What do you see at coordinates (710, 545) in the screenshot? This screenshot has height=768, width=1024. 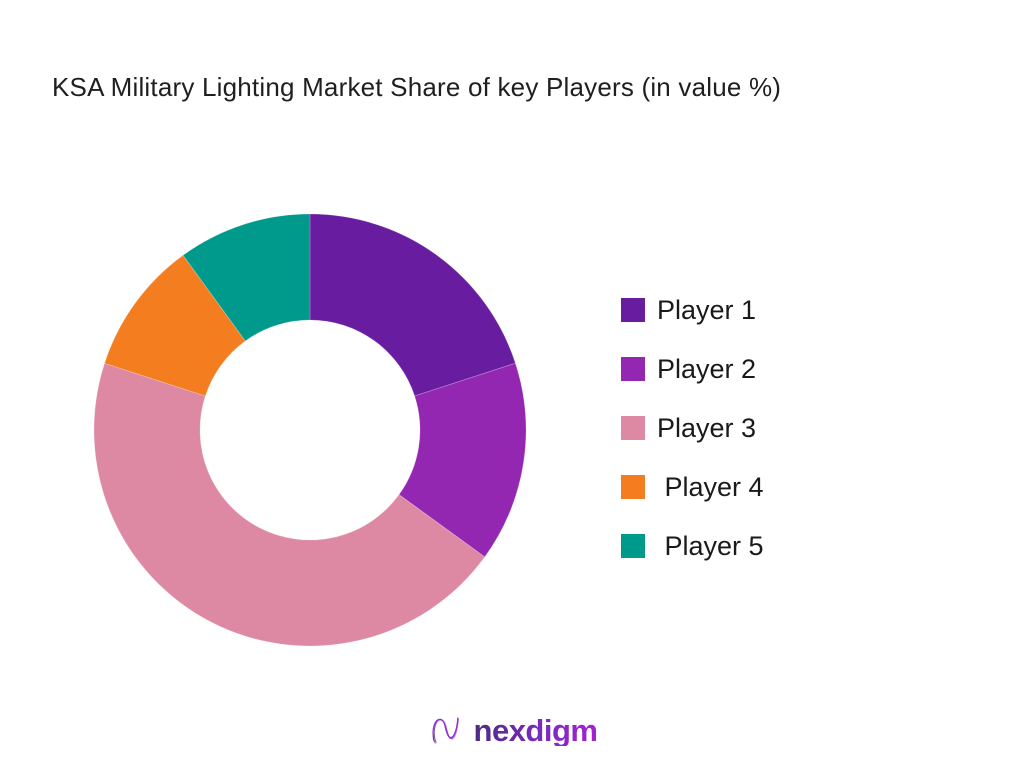 I see `legend-label: Player 5` at bounding box center [710, 545].